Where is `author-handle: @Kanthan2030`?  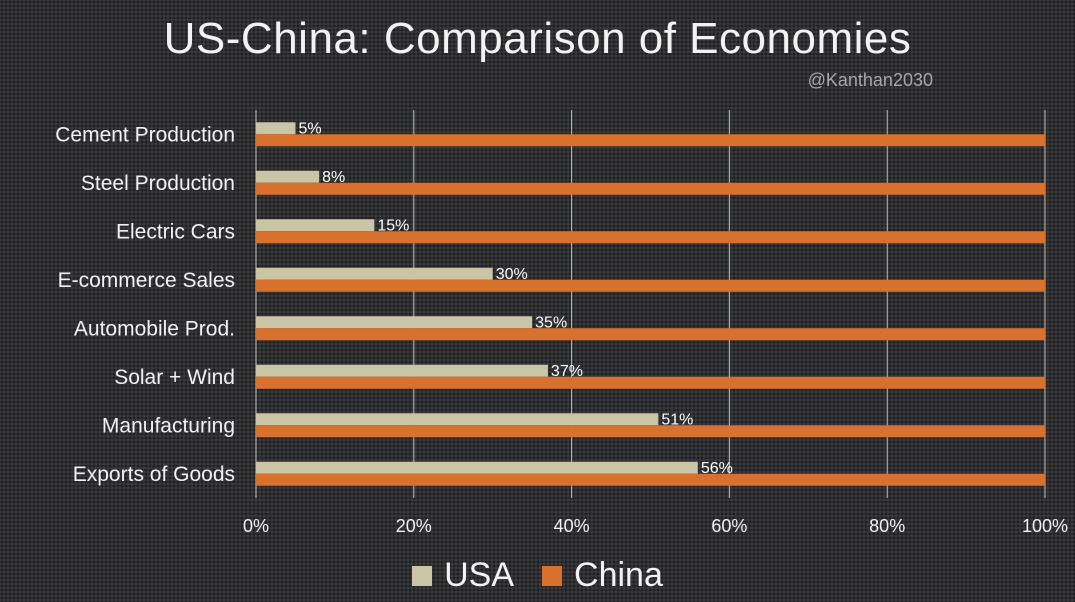 author-handle: @Kanthan2030 is located at coordinates (870, 80).